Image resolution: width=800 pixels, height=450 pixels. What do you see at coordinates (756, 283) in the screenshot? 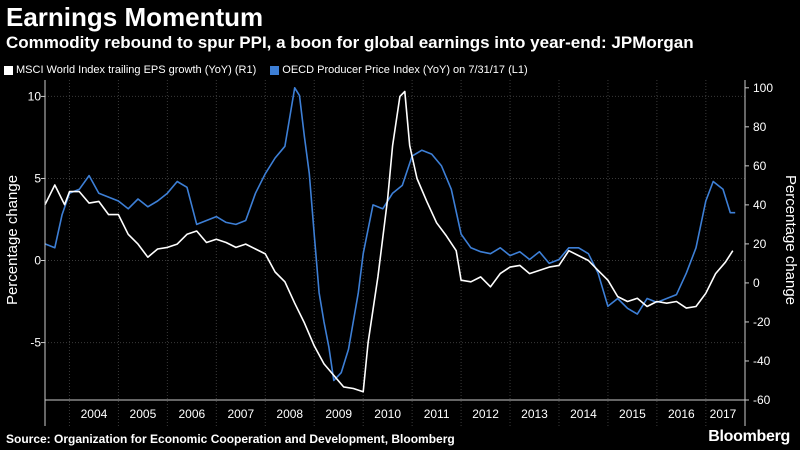
I see `right-tick-label-0: 0` at bounding box center [756, 283].